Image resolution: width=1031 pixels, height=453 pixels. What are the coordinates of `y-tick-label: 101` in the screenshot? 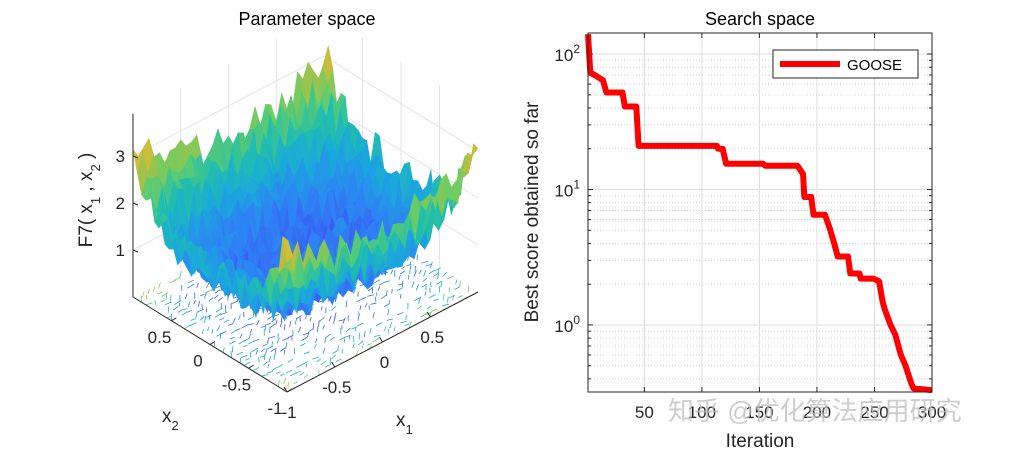 It's located at (567, 189).